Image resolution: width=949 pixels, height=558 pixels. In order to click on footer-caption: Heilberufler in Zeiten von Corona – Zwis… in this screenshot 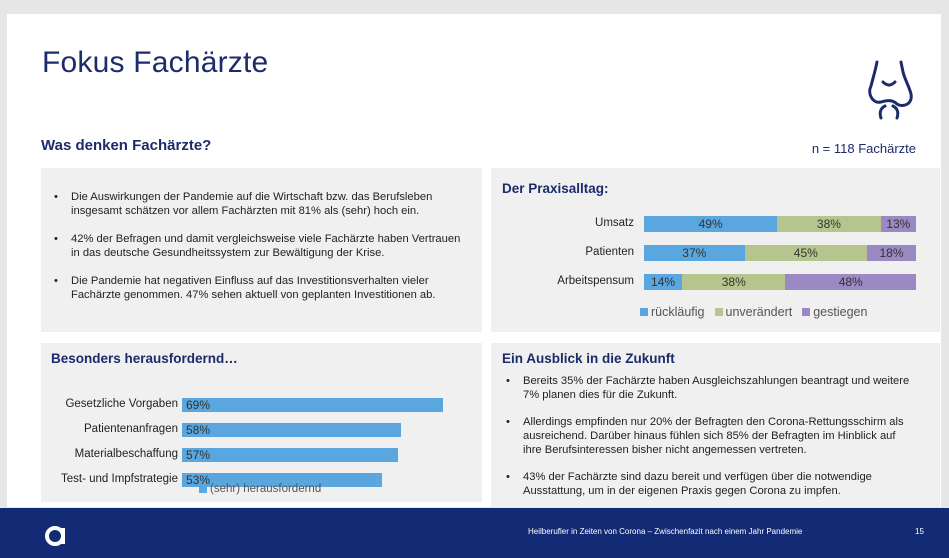, I will do `click(665, 531)`.